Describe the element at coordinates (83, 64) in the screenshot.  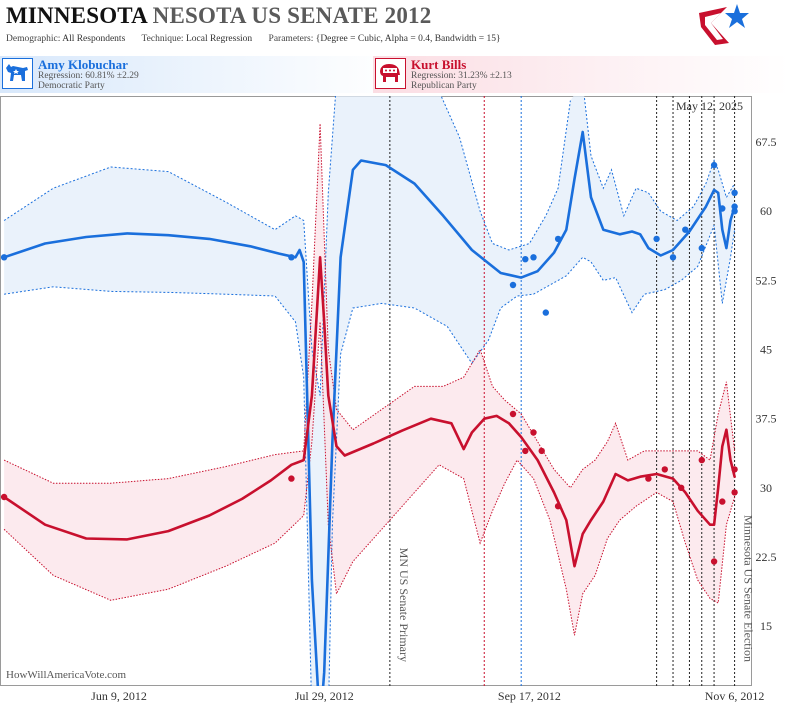
I see `candidate-name: Amy Klobuchar` at that location.